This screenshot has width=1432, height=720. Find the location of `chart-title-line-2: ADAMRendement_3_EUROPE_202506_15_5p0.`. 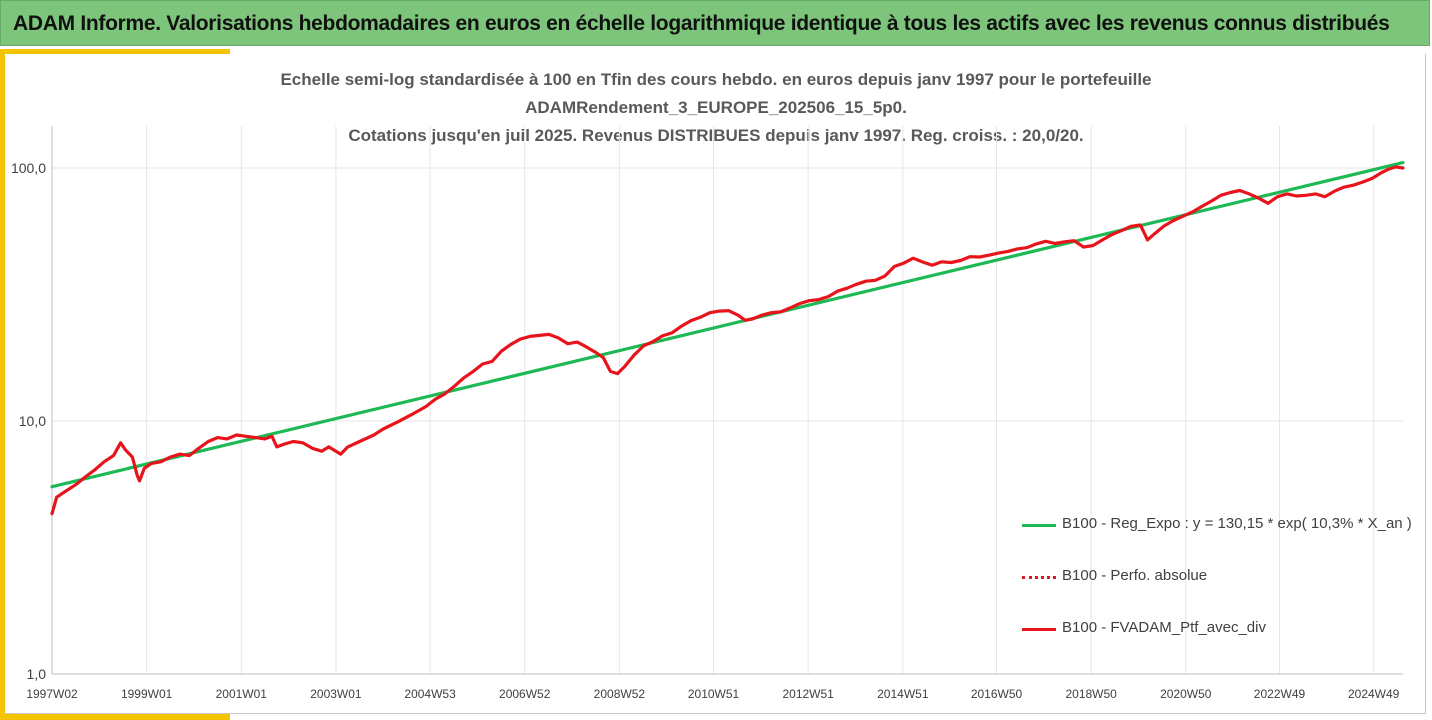

chart-title-line-2: ADAMRendement_3_EUROPE_202506_15_5p0. is located at coordinates (716, 107).